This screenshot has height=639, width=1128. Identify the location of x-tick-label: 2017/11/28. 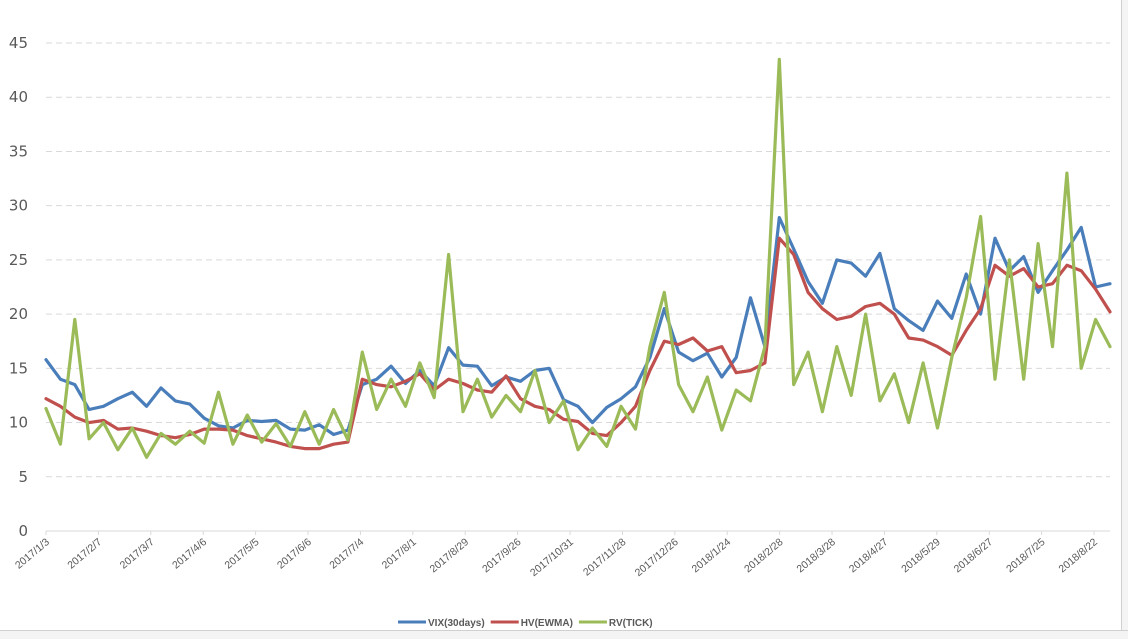
(604, 557).